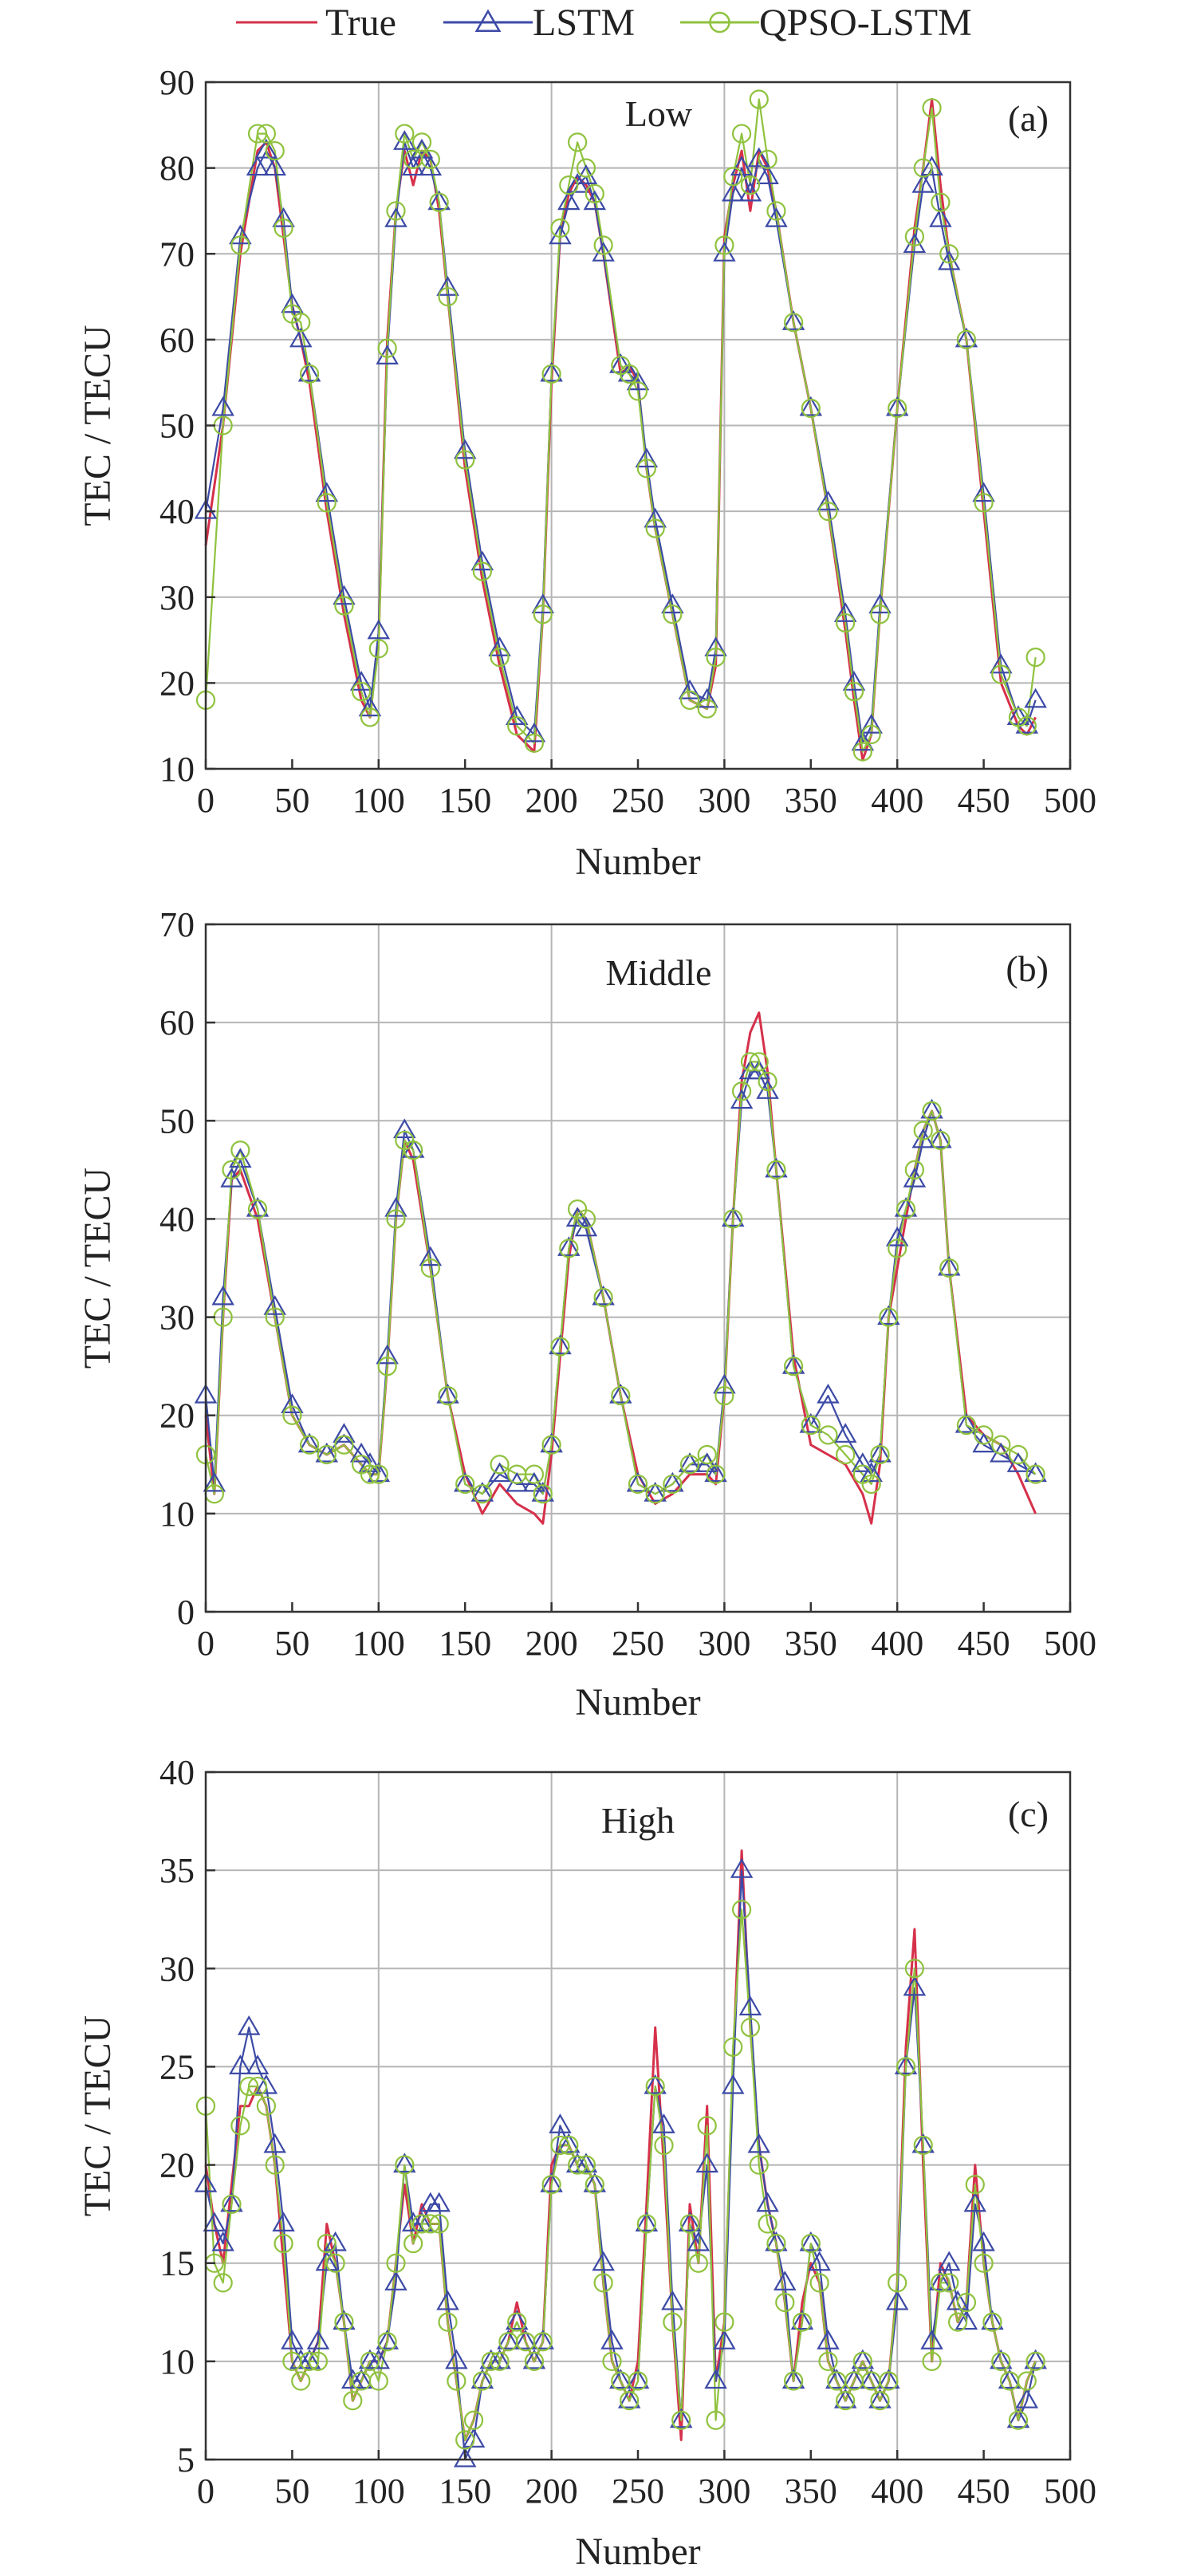 This screenshot has height=2576, width=1177. Describe the element at coordinates (360, 23) in the screenshot. I see `legend-label-true: True` at that location.